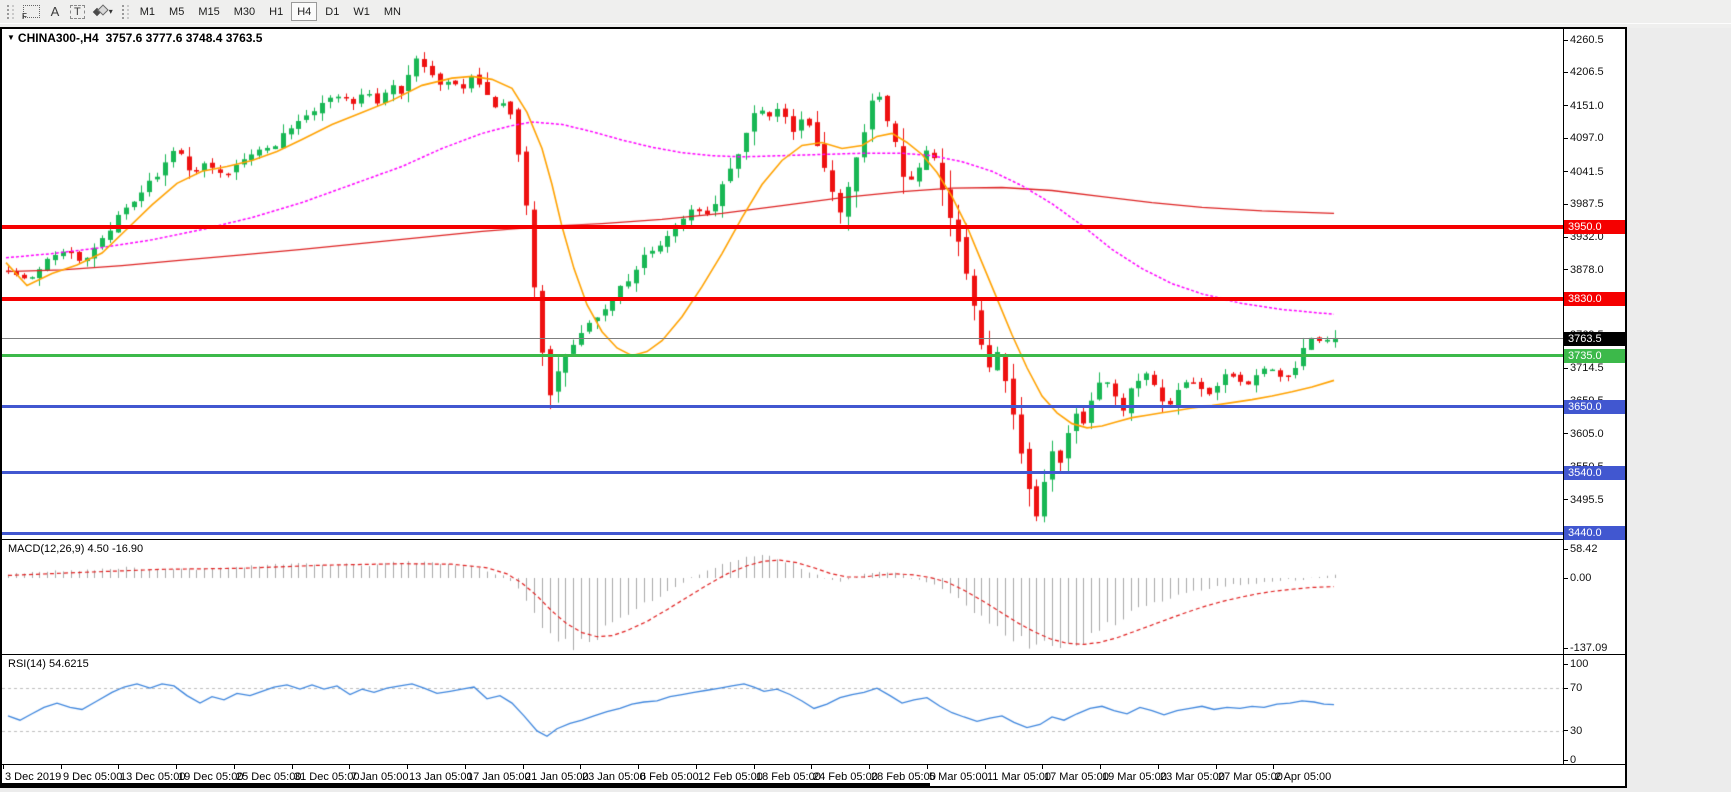  What do you see at coordinates (1594, 533) in the screenshot?
I see `price-level-label-3440.0: 3440.0` at bounding box center [1594, 533].